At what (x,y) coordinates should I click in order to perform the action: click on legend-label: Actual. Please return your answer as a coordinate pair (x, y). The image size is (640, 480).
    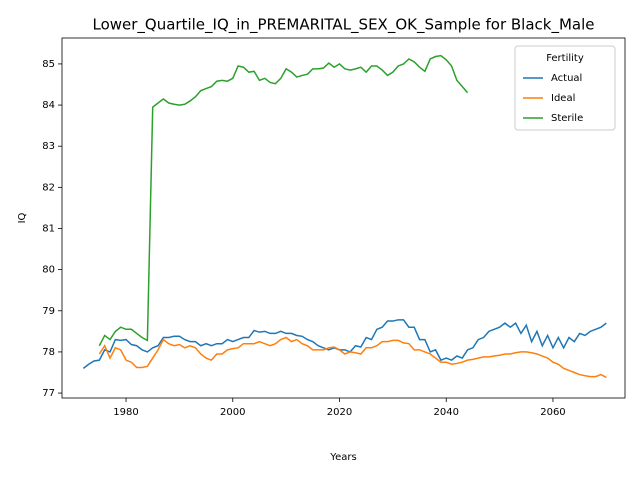
    Looking at the image, I should click on (566, 78).